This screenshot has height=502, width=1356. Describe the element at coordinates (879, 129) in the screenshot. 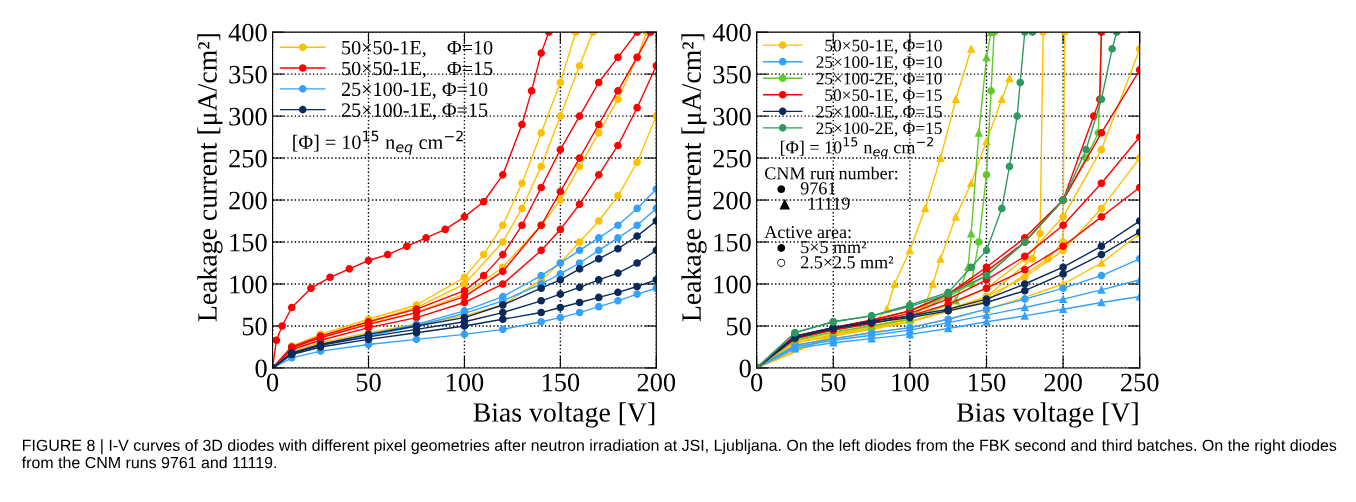

I see `legend-label: 25×100-2E, Φ=15` at that location.